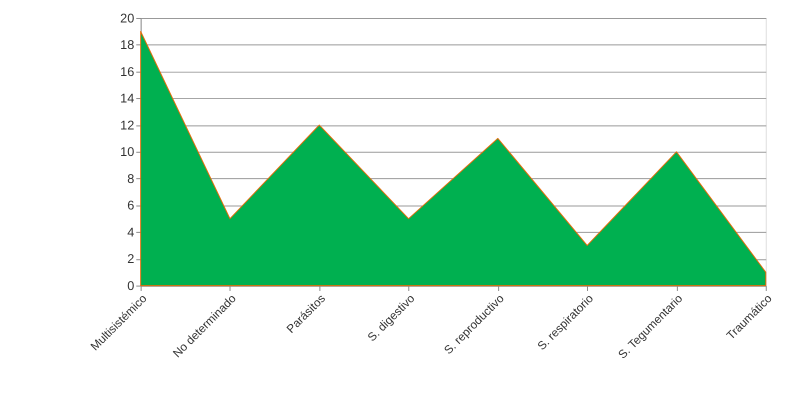 This screenshot has height=400, width=798. What do you see at coordinates (127, 99) in the screenshot?
I see `y-tick-label: 14` at bounding box center [127, 99].